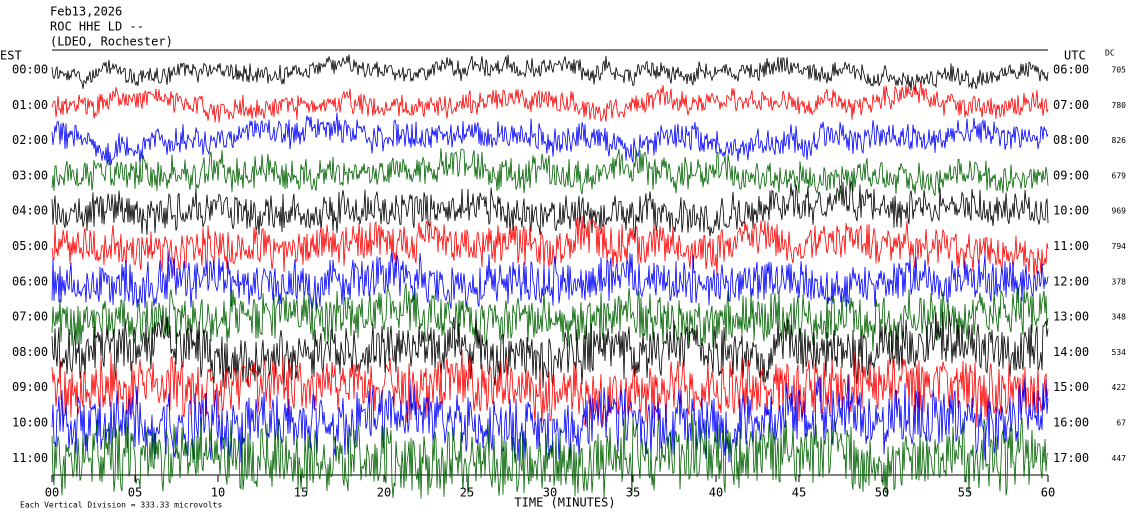 The image size is (1130, 519). Describe the element at coordinates (30, 105) in the screenshot. I see `est-label: 01:00` at that location.